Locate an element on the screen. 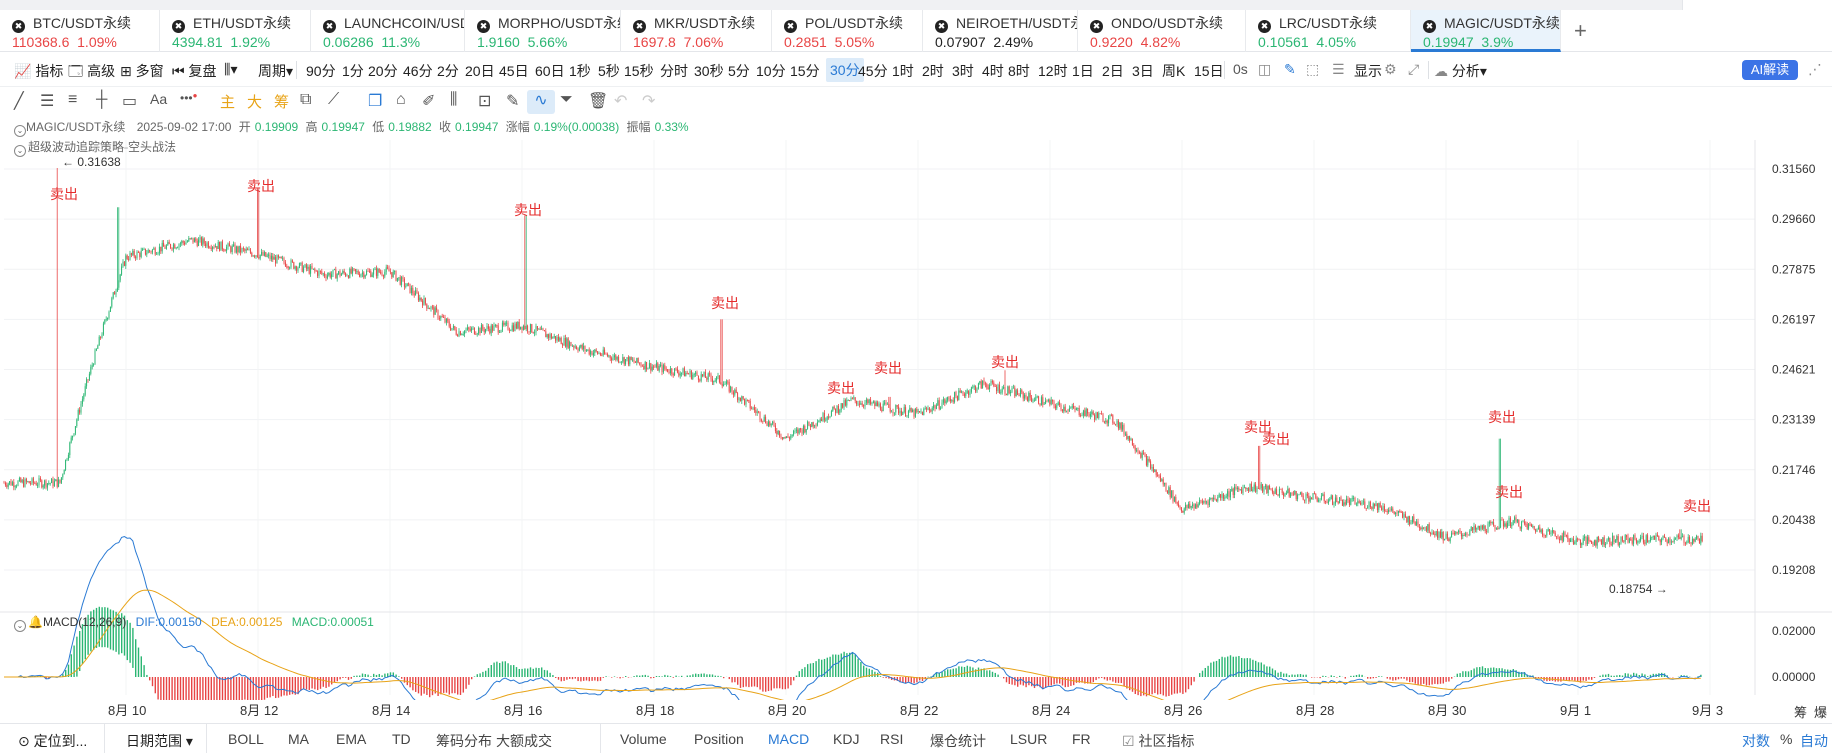 The height and width of the screenshot is (753, 1832). layout-icon: ⬚ is located at coordinates (1312, 69).